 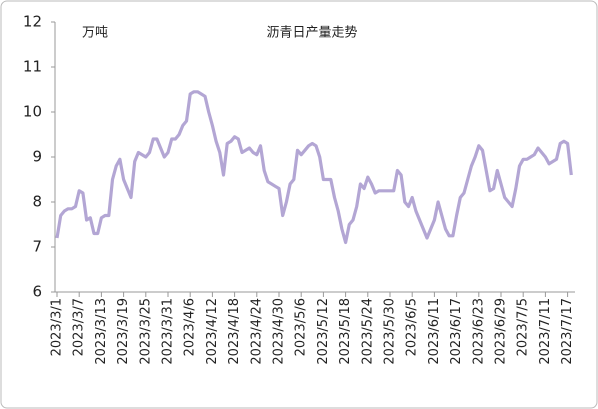 I want to click on y-tick-label: 10, so click(x=32, y=112).